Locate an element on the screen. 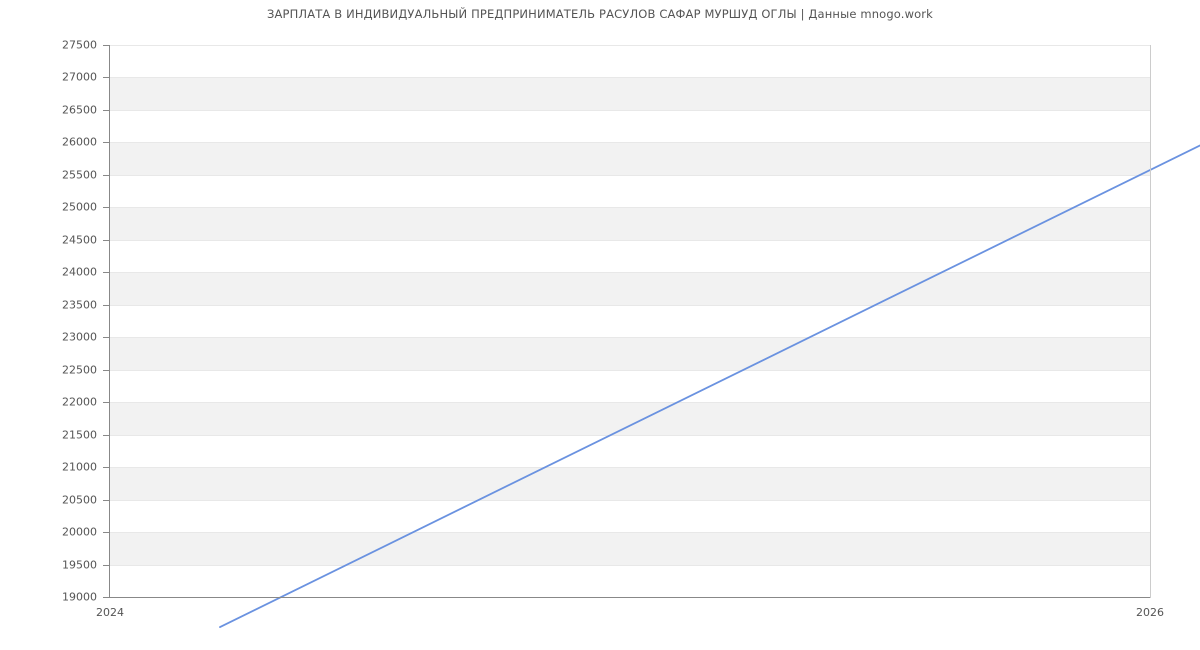  y-axis-tick-label: 21500 is located at coordinates (79, 435).